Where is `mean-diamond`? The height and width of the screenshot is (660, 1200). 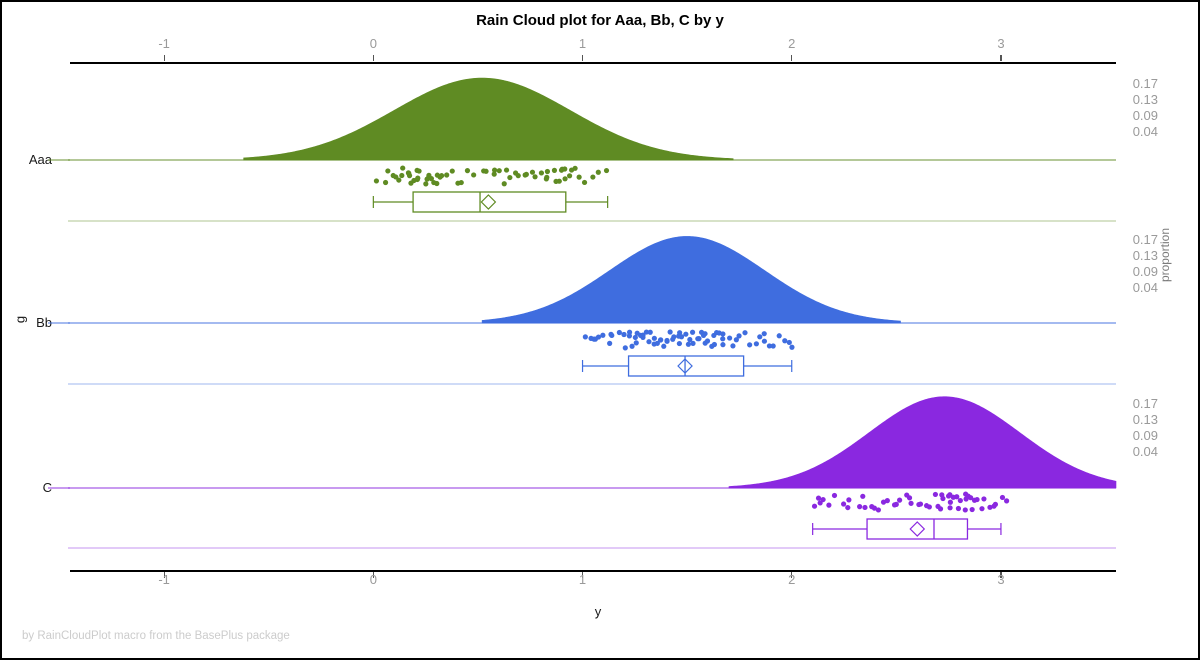
mean-diamond is located at coordinates (685, 366).